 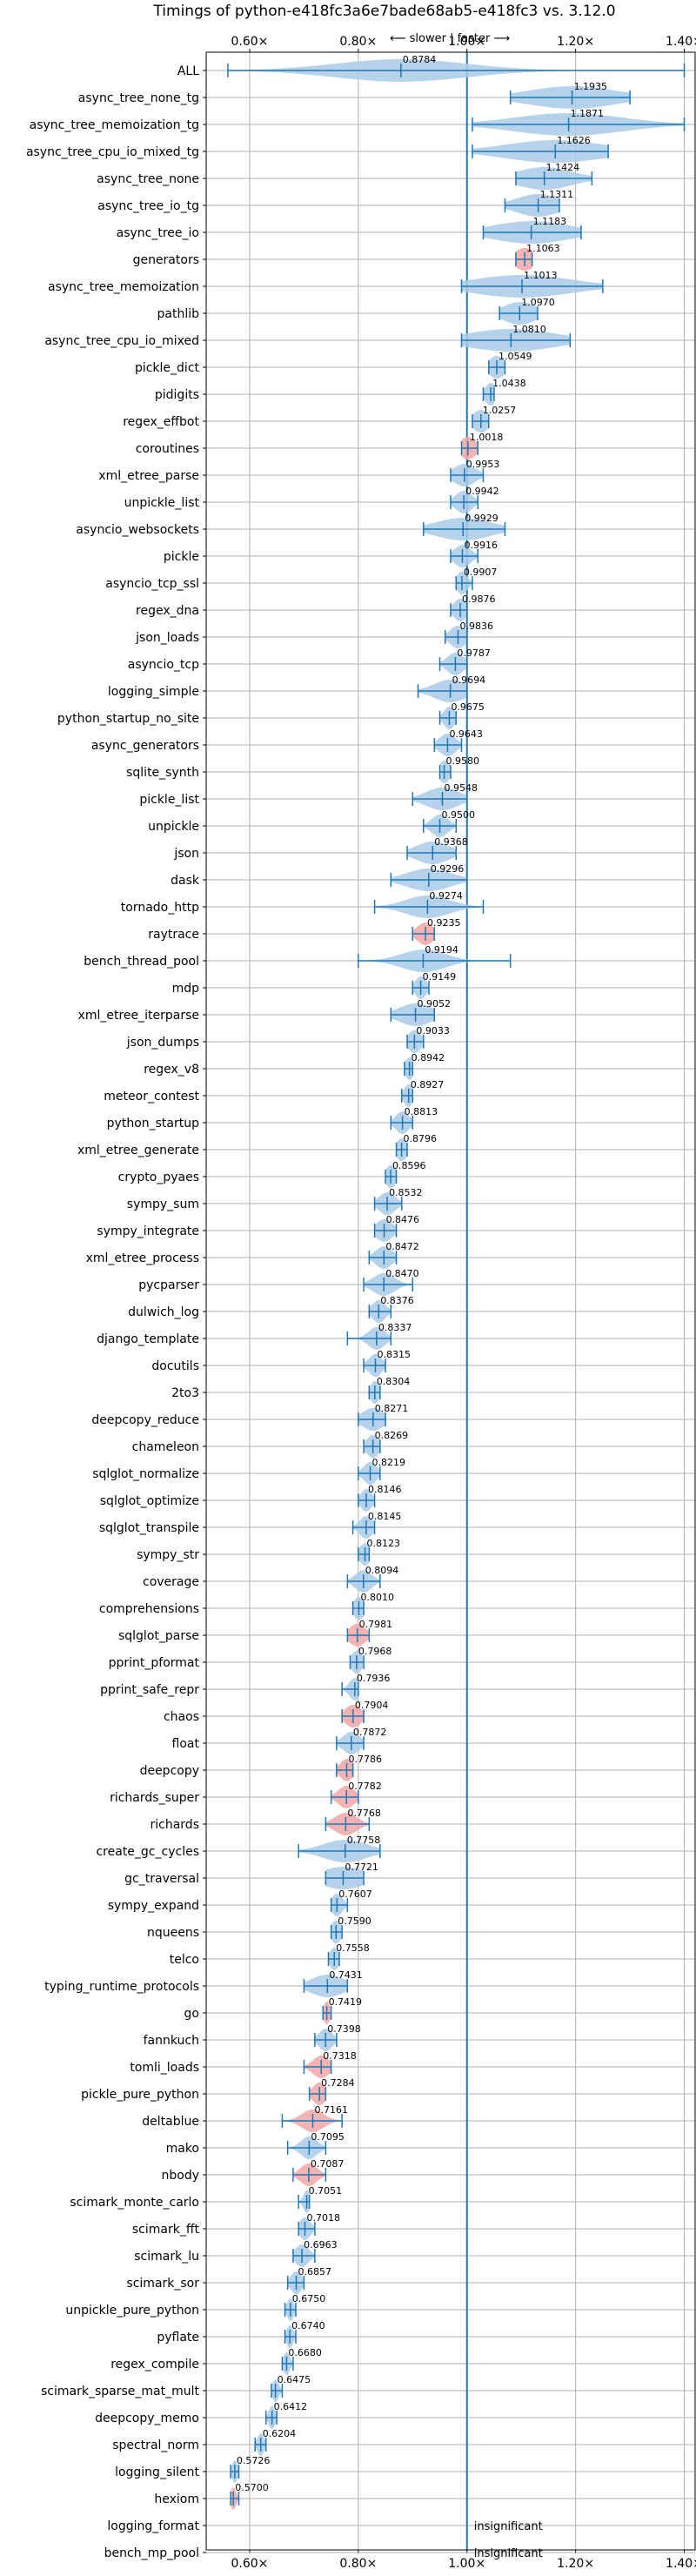 What do you see at coordinates (112, 152) in the screenshot?
I see `benchmark-label: async_tree_cpu_io_mixed_tg` at bounding box center [112, 152].